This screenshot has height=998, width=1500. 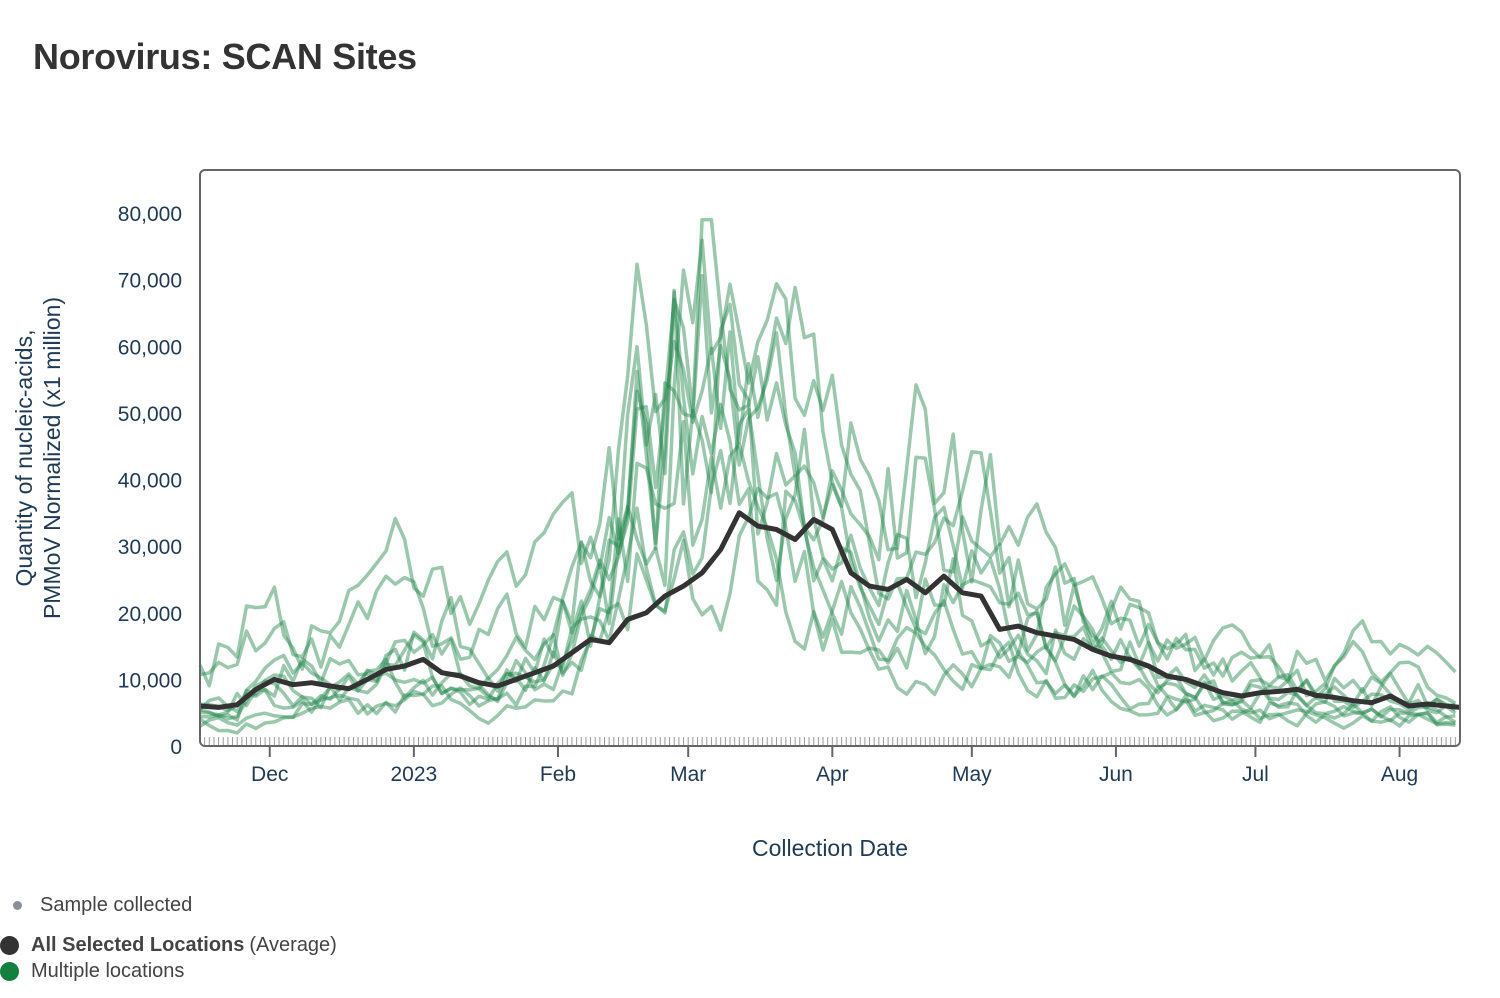 I want to click on page-title: Norovirus: SCAN Sites, so click(x=225, y=56).